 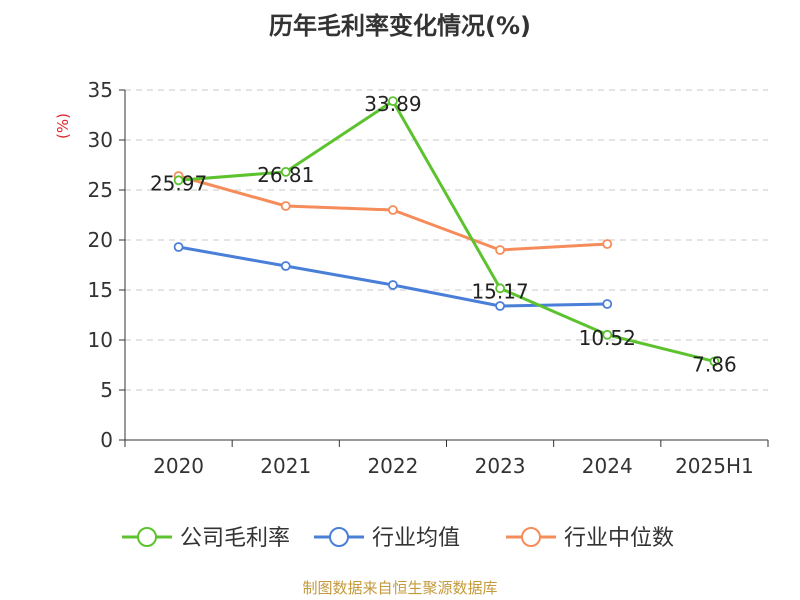 I want to click on source-note: 制图数据来自恒生聚源数据库, so click(x=399, y=588).